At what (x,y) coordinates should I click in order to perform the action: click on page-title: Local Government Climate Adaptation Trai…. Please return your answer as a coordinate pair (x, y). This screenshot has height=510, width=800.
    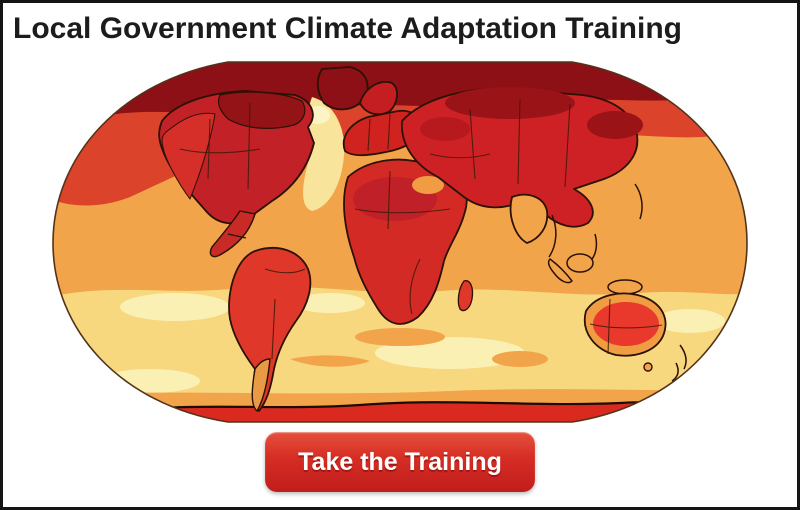
    Looking at the image, I should click on (347, 28).